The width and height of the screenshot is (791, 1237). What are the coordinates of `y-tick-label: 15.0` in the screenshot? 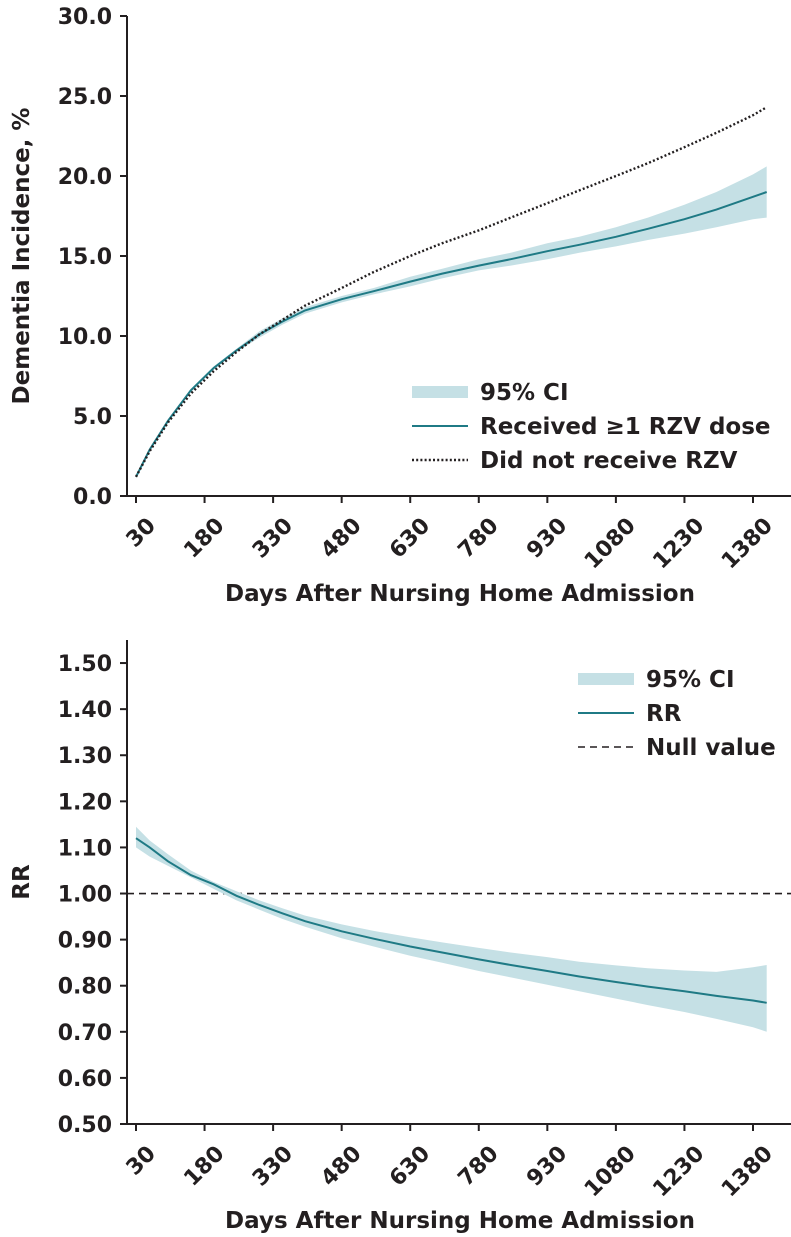 It's located at (85, 257).